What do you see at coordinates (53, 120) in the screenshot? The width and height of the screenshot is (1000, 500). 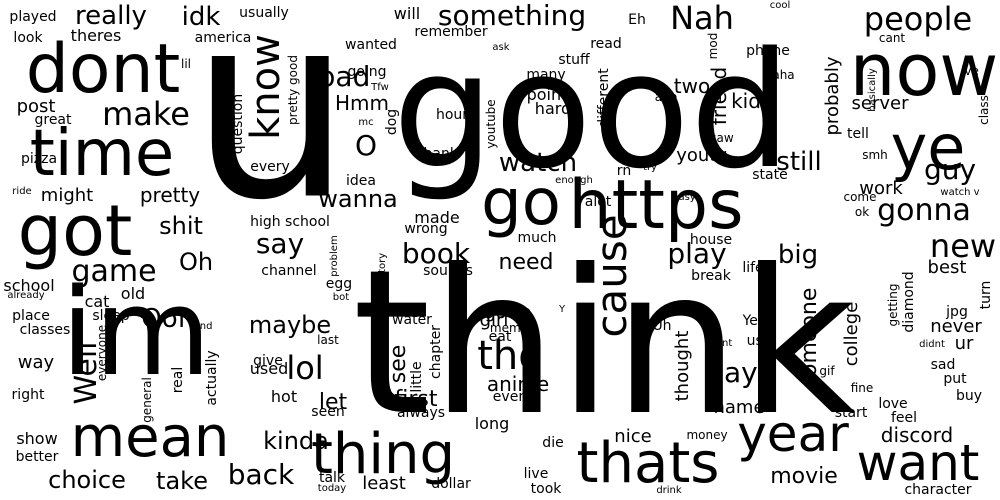 I see `word: great` at bounding box center [53, 120].